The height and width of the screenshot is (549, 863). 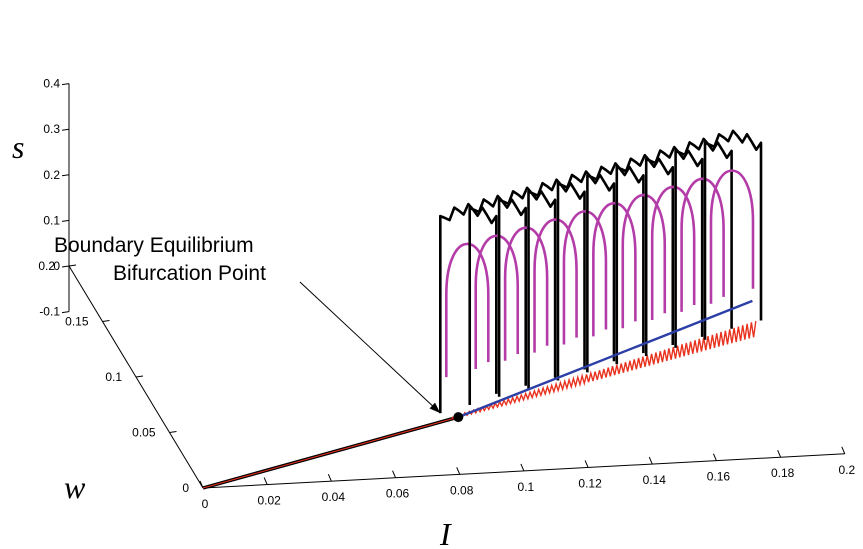 What do you see at coordinates (56, 266) in the screenshot?
I see `z-tick-label: 0` at bounding box center [56, 266].